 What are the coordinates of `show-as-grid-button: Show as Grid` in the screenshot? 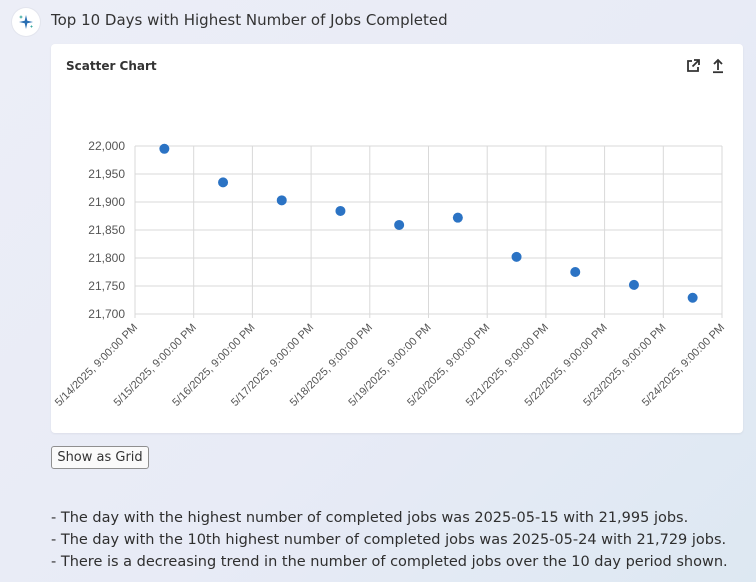 It's located at (100, 457).